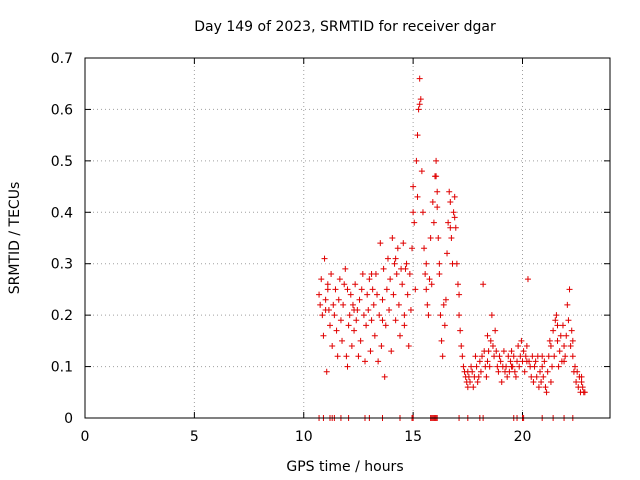 Image resolution: width=640 pixels, height=480 pixels. Describe the element at coordinates (62, 162) in the screenshot. I see `y-tick-label: 0.5` at that location.